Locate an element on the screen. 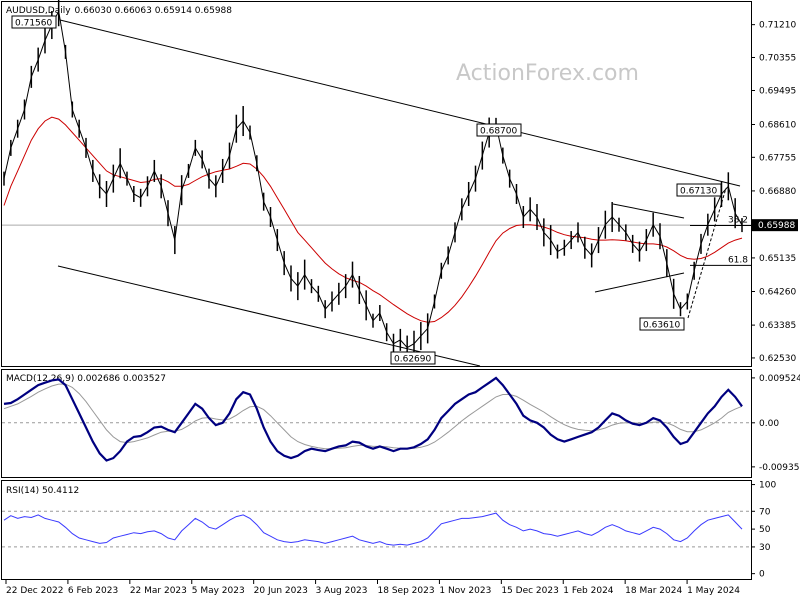  x-tick-label: 5 May 2023 is located at coordinates (218, 591).